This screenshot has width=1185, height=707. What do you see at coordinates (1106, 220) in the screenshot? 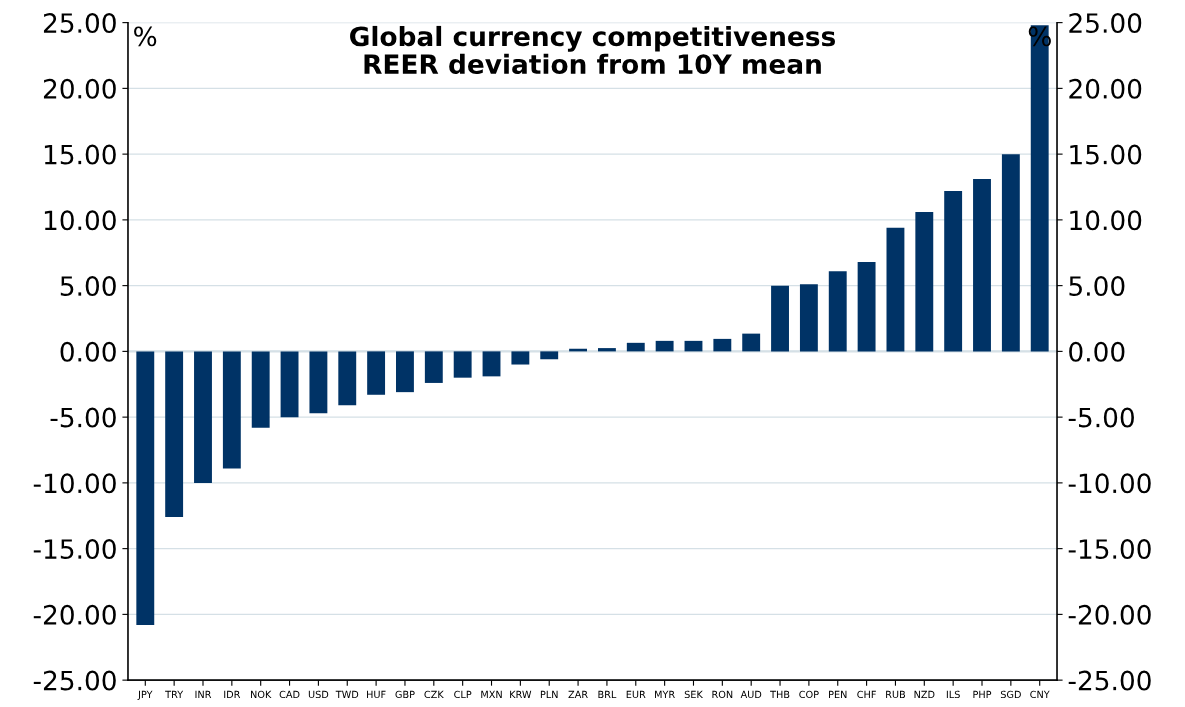
I see `y2-tick-label: 10.00` at bounding box center [1106, 220].